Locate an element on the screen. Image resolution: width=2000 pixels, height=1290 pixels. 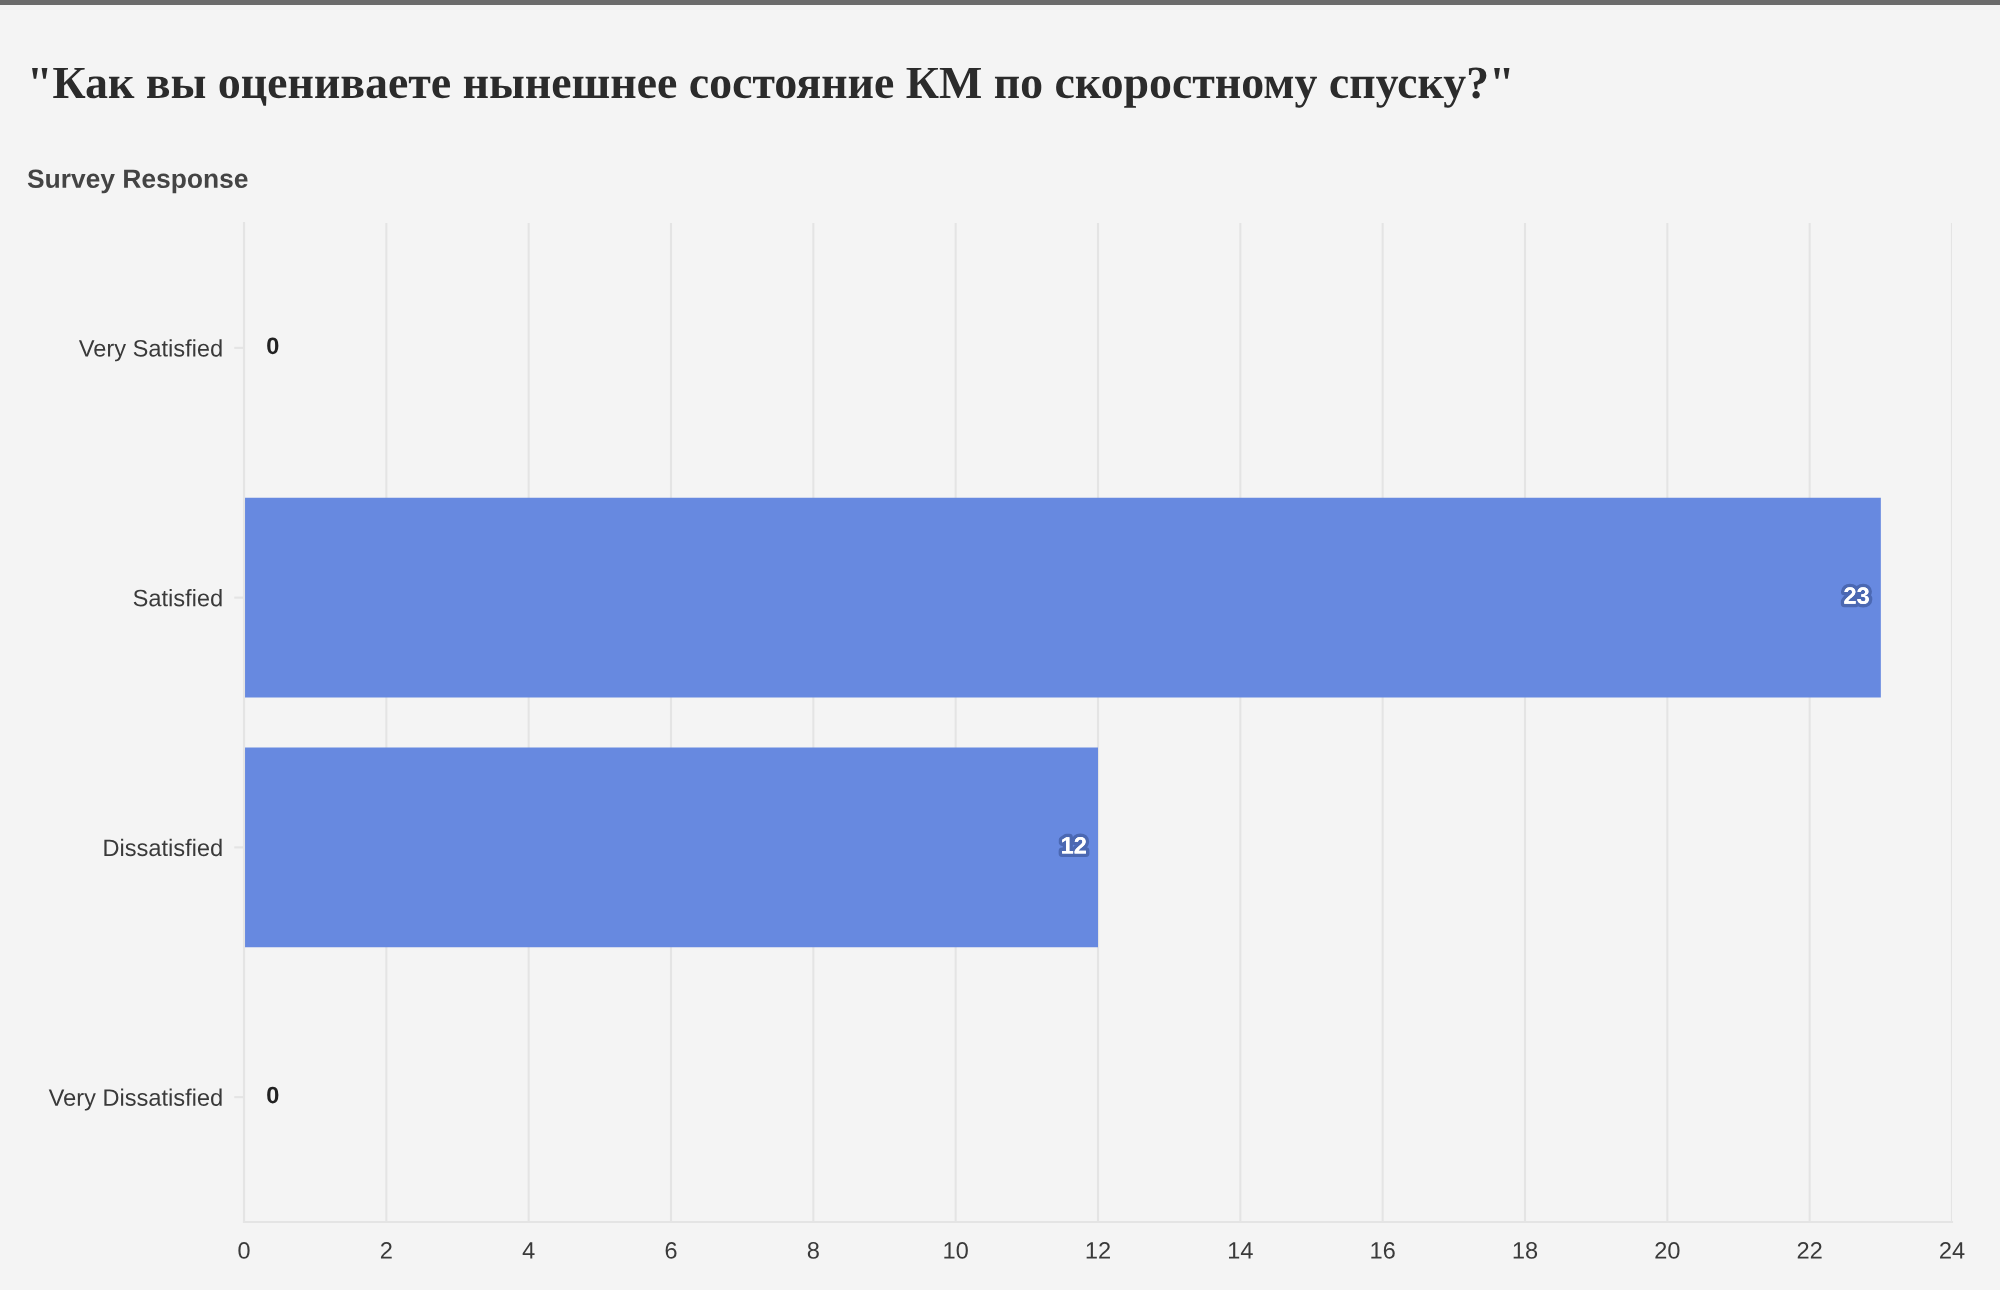
x-tick-label: 0 is located at coordinates (244, 1250).